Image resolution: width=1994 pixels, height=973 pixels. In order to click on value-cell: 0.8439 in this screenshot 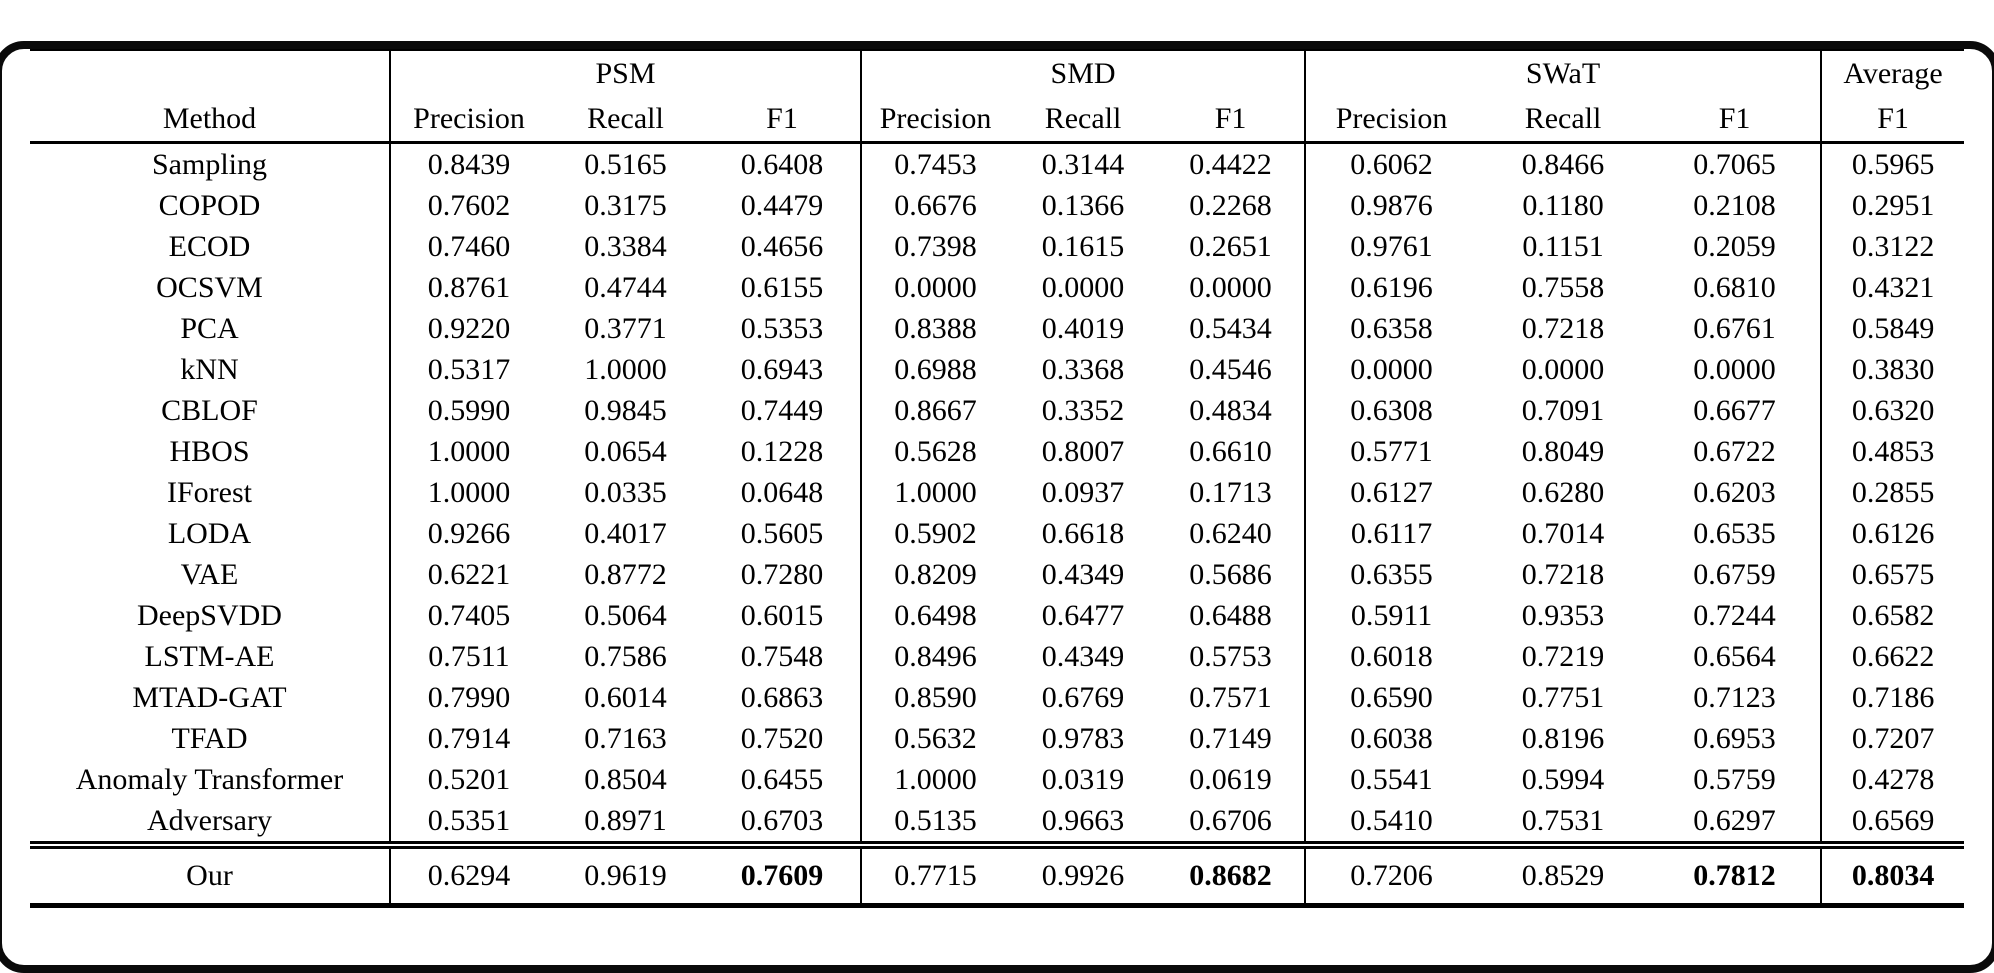, I will do `click(468, 163)`.